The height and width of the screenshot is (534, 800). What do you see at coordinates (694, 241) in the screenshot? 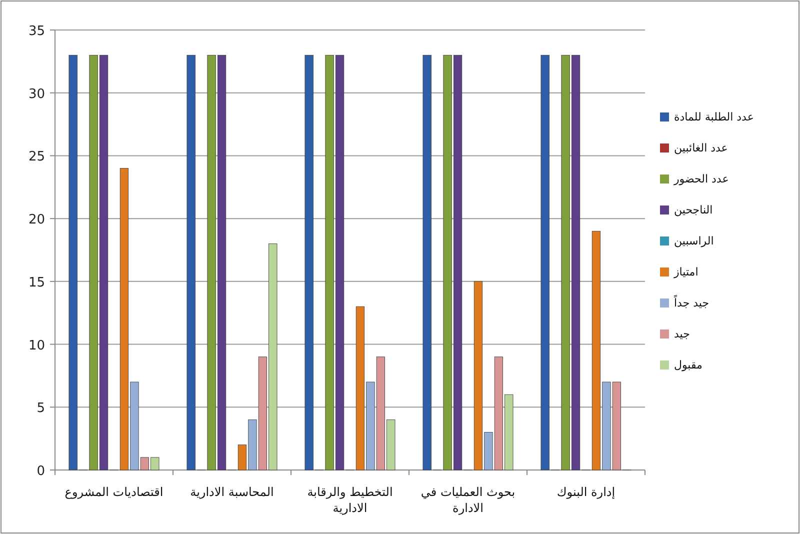
I see `legend-label: الراسبين` at bounding box center [694, 241].